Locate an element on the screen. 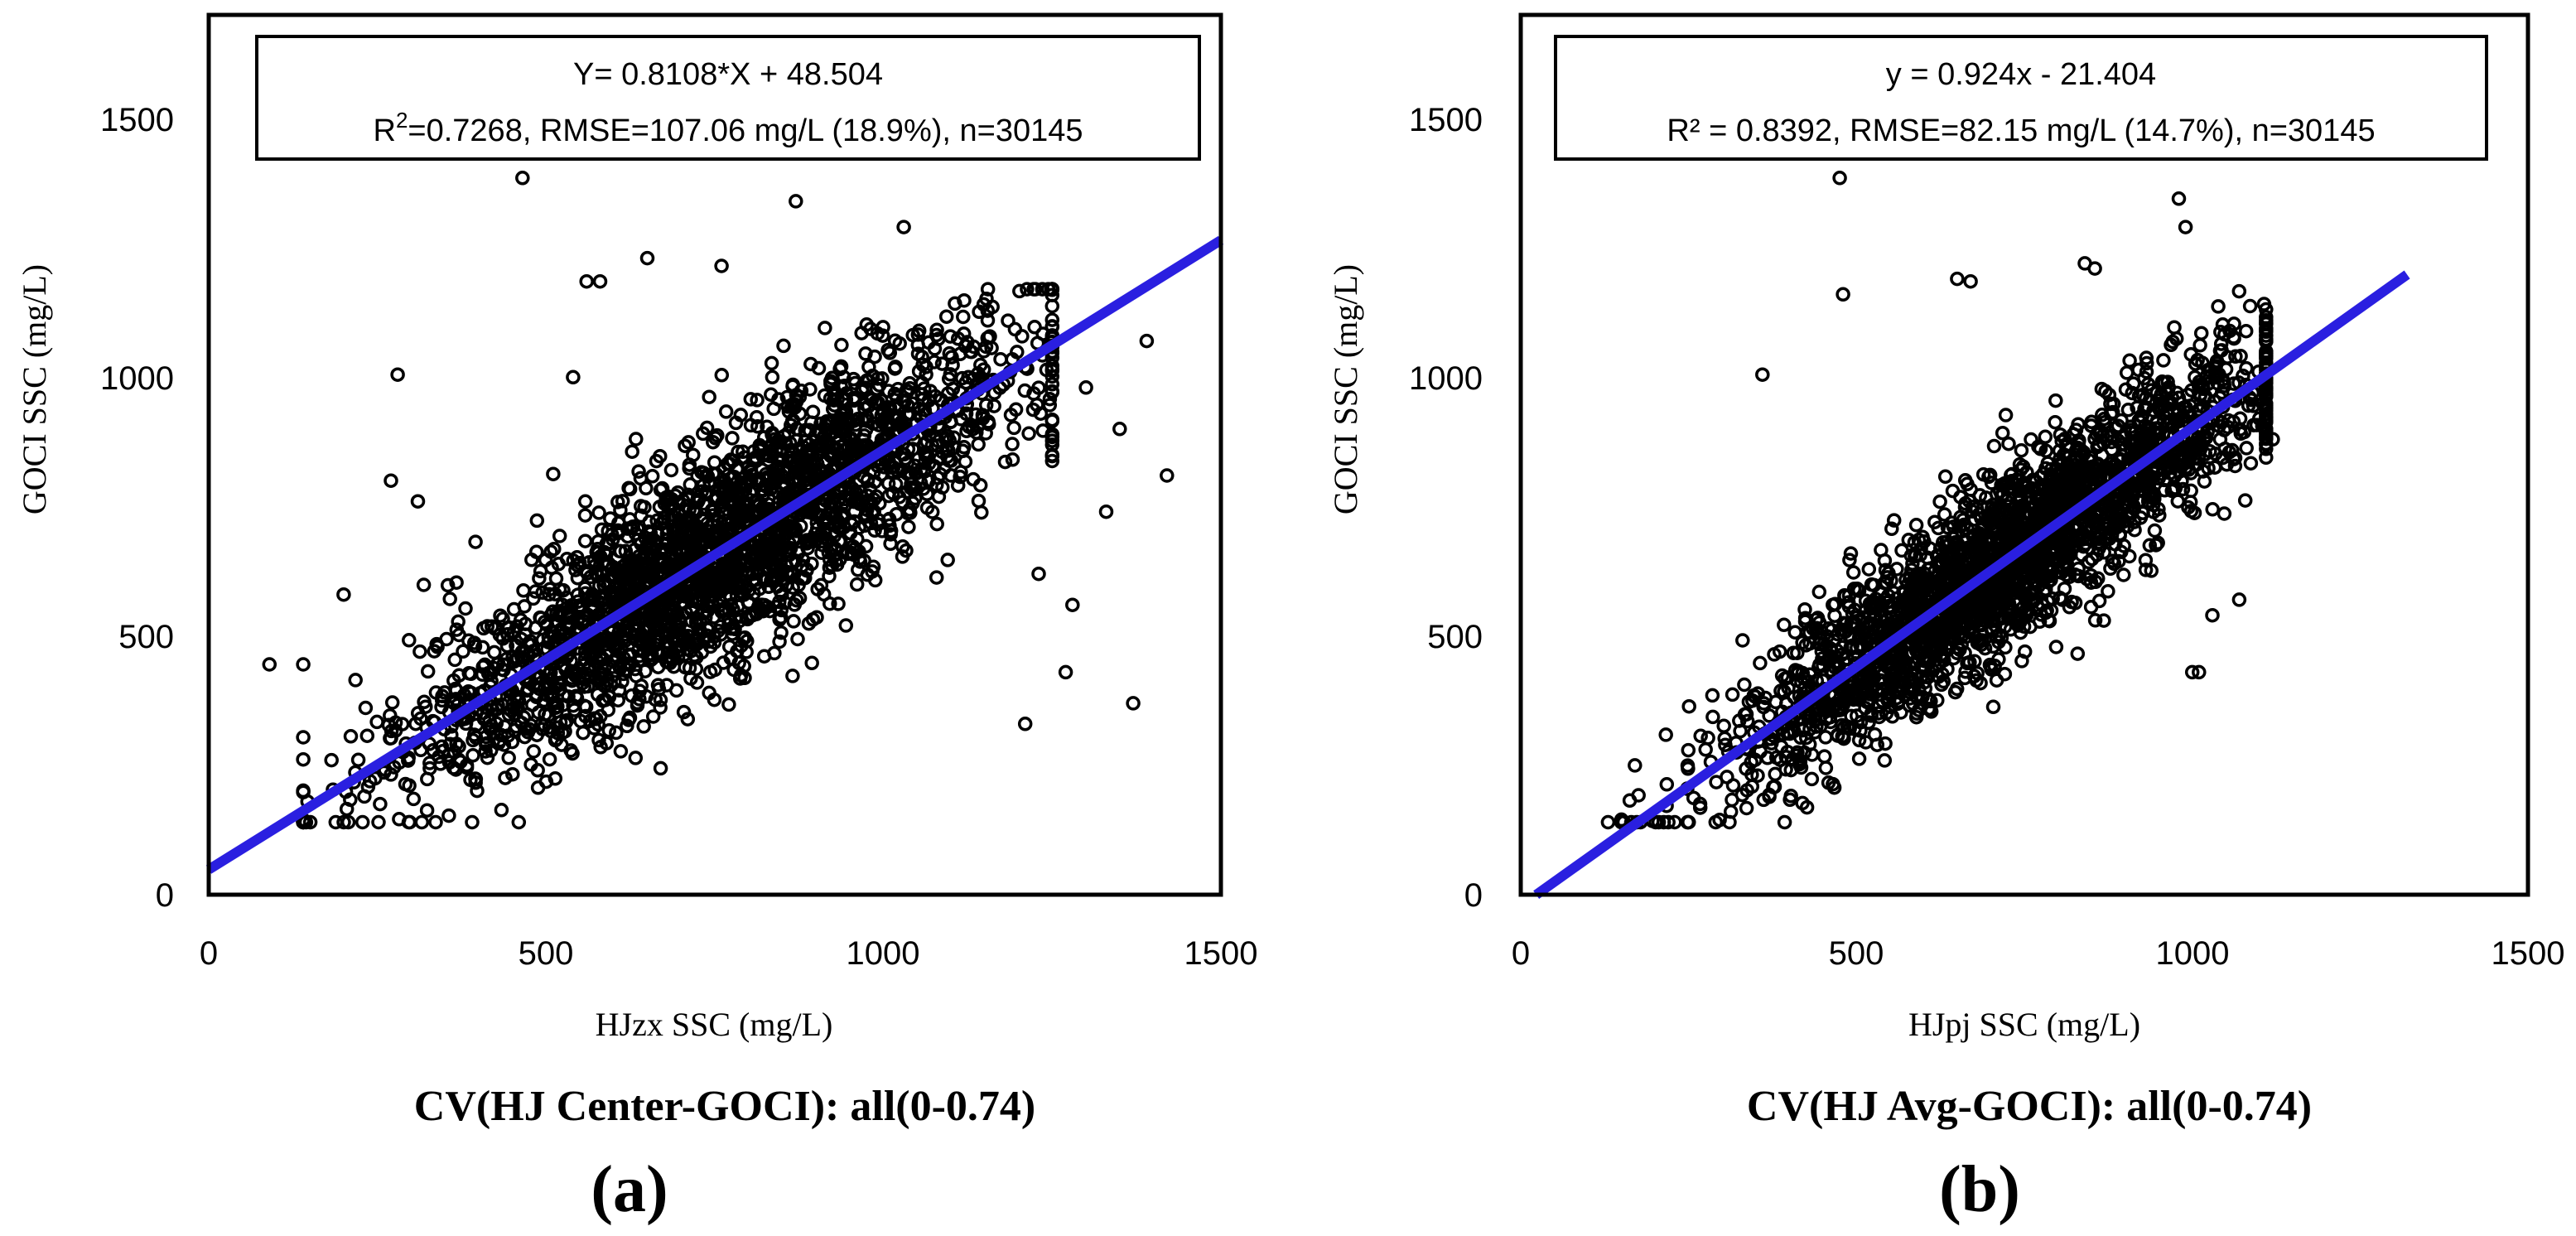 The width and height of the screenshot is (2576, 1236). panel-a-ytick-label: 1500 is located at coordinates (137, 120).